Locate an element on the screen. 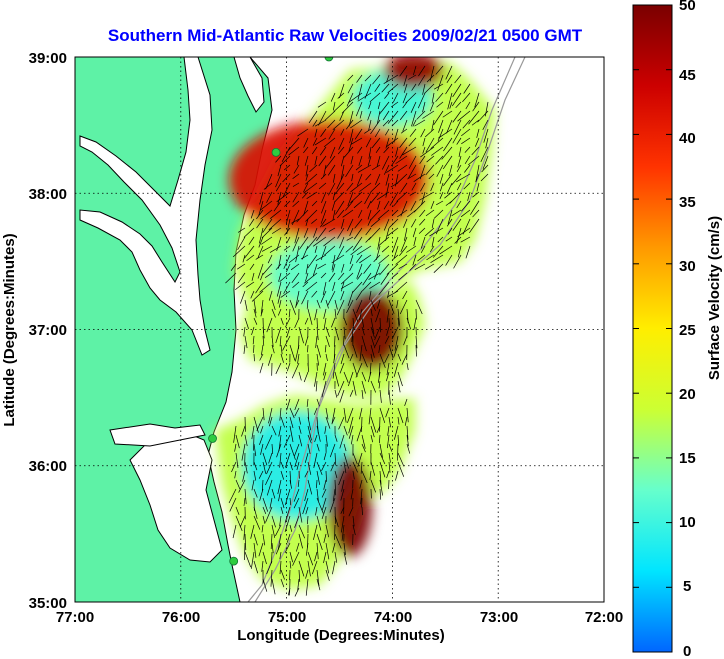 Image resolution: width=724 pixels, height=659 pixels. x-axis-label: Longitude (Degrees:Minutes) is located at coordinates (341, 635).